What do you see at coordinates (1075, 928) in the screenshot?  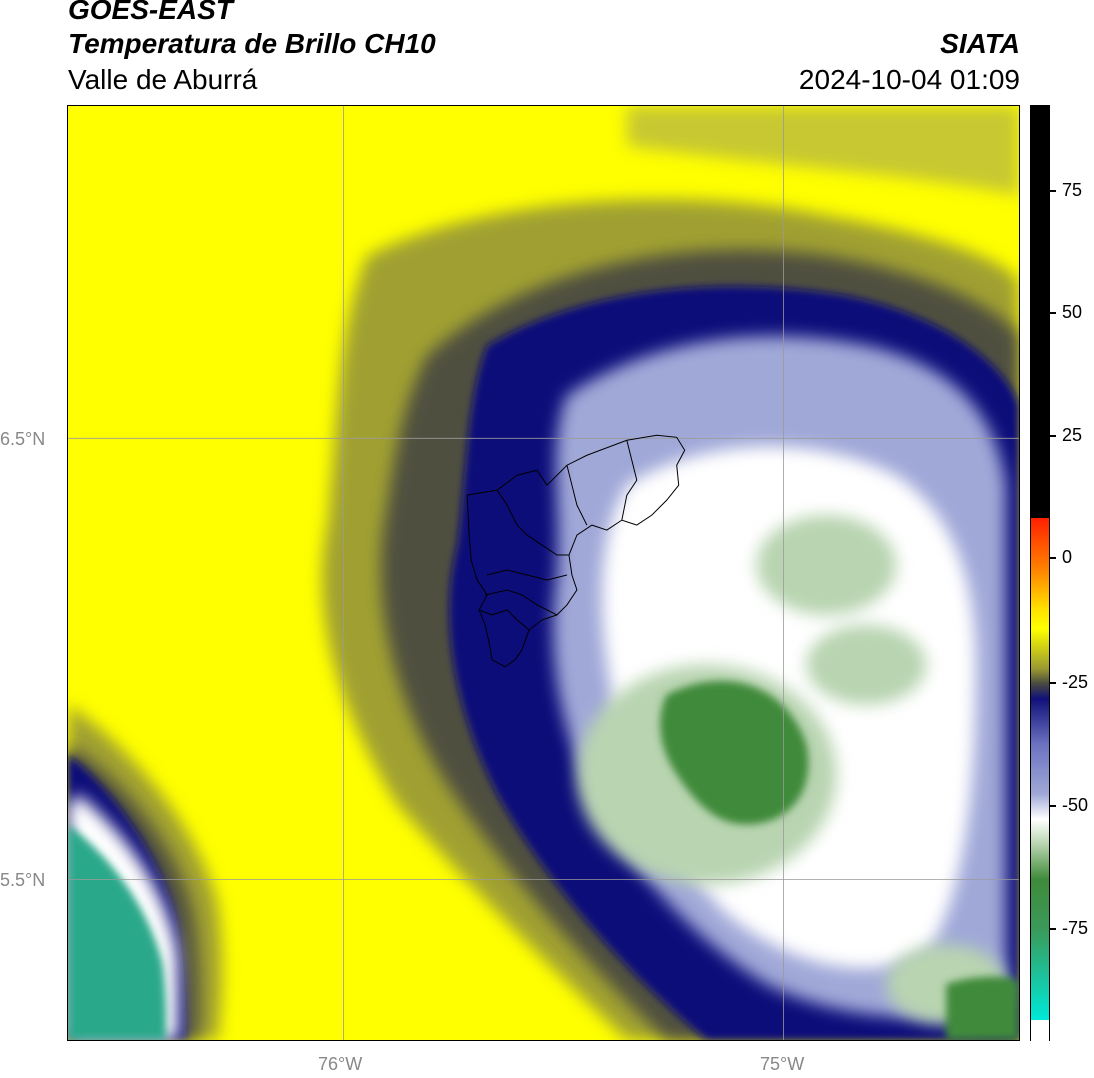 I see `colorbar-label: -75` at bounding box center [1075, 928].